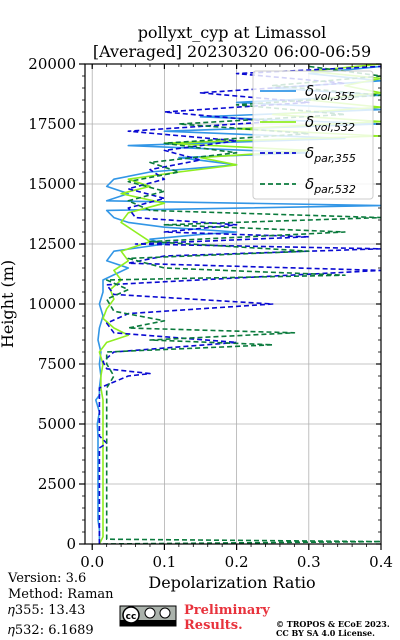 The image size is (400, 640). Describe the element at coordinates (333, 624) in the screenshot. I see `copyright-line1: © TROPOS & ECoE 2023.` at that location.